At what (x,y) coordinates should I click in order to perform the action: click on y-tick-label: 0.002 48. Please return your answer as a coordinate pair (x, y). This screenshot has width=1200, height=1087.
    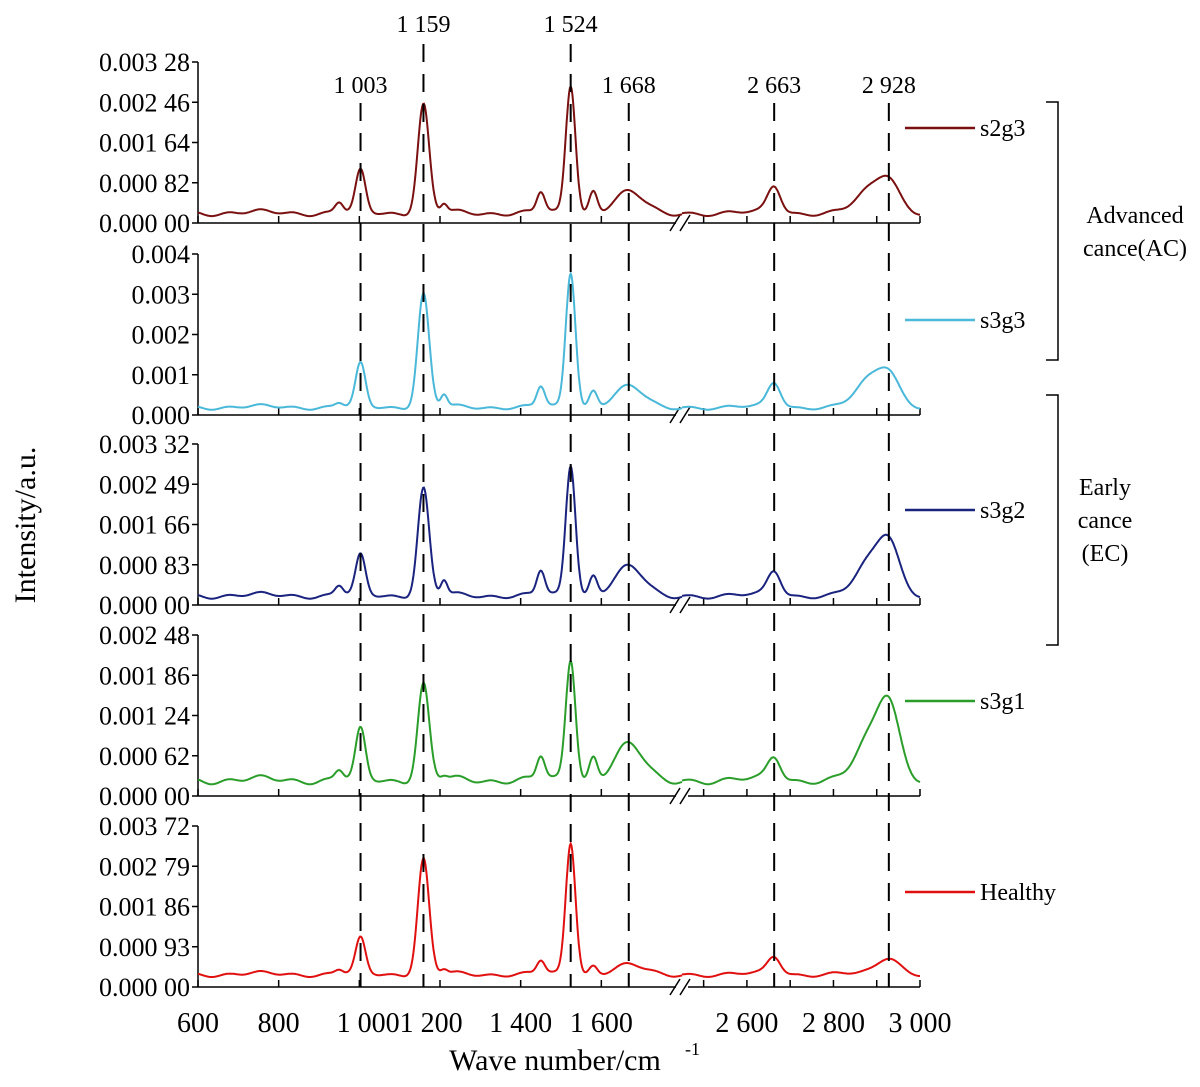
    Looking at the image, I should click on (144, 635).